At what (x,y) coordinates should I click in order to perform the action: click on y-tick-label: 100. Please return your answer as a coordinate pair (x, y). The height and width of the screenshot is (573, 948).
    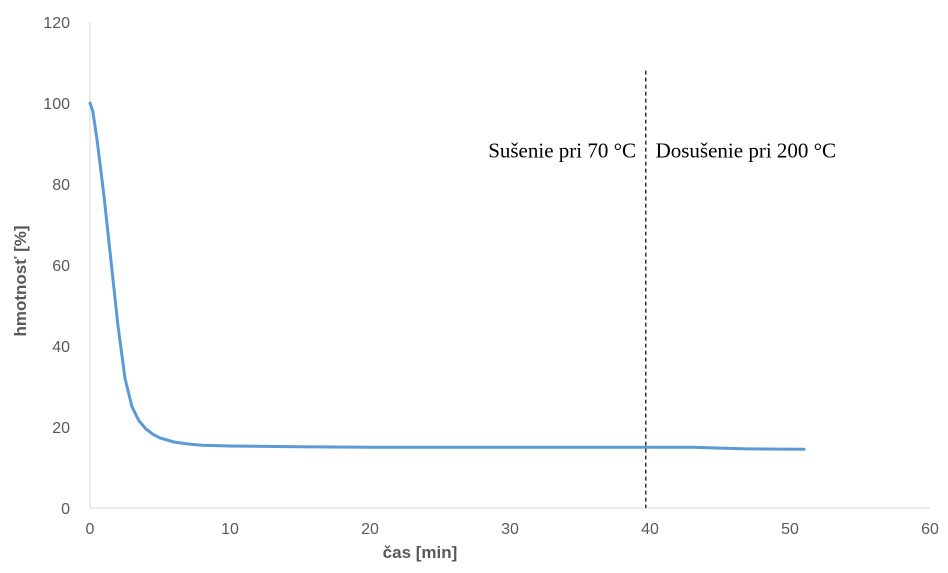
    Looking at the image, I should click on (56, 104).